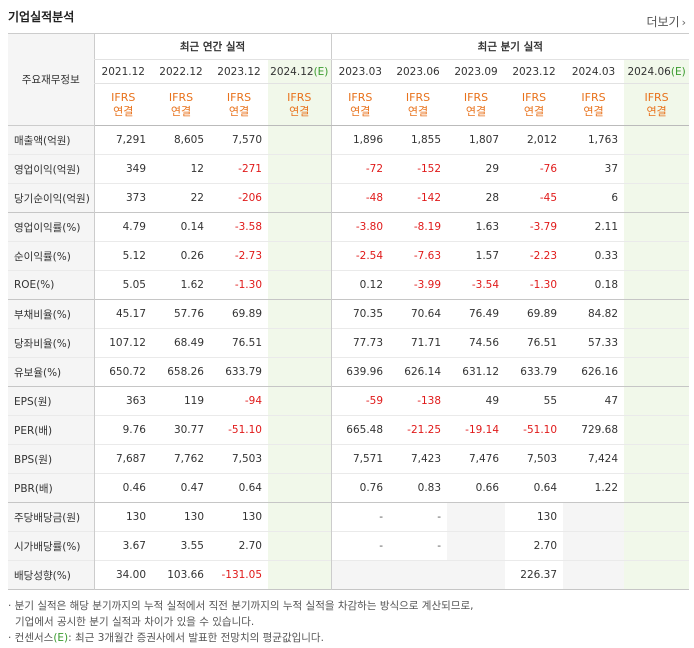  I want to click on table-cell: 7,571, so click(360, 459).